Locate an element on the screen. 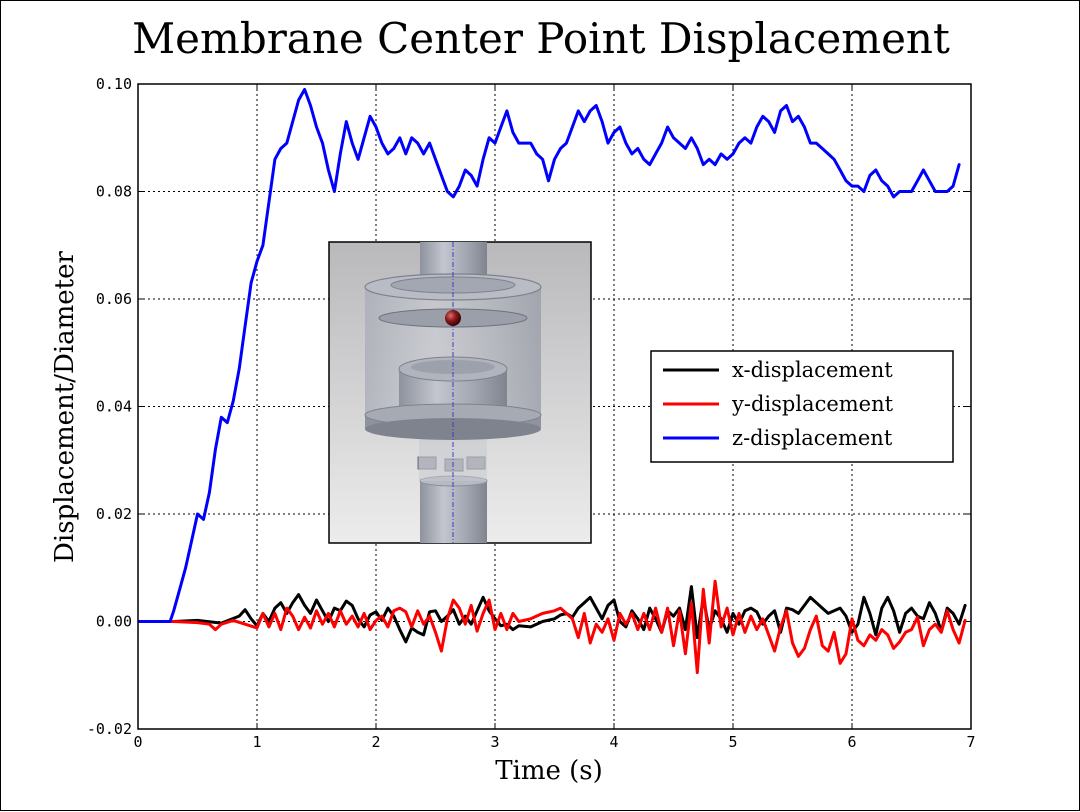 This screenshot has width=1080, height=812. x-tick-label: 5 is located at coordinates (732, 742).